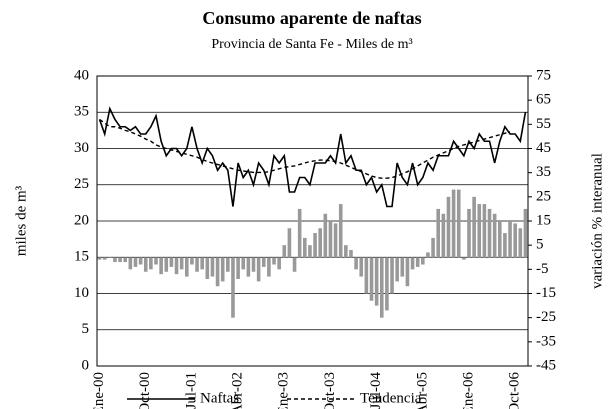  What do you see at coordinates (543, 172) in the screenshot?
I see `y2-tick-label: 35` at bounding box center [543, 172].